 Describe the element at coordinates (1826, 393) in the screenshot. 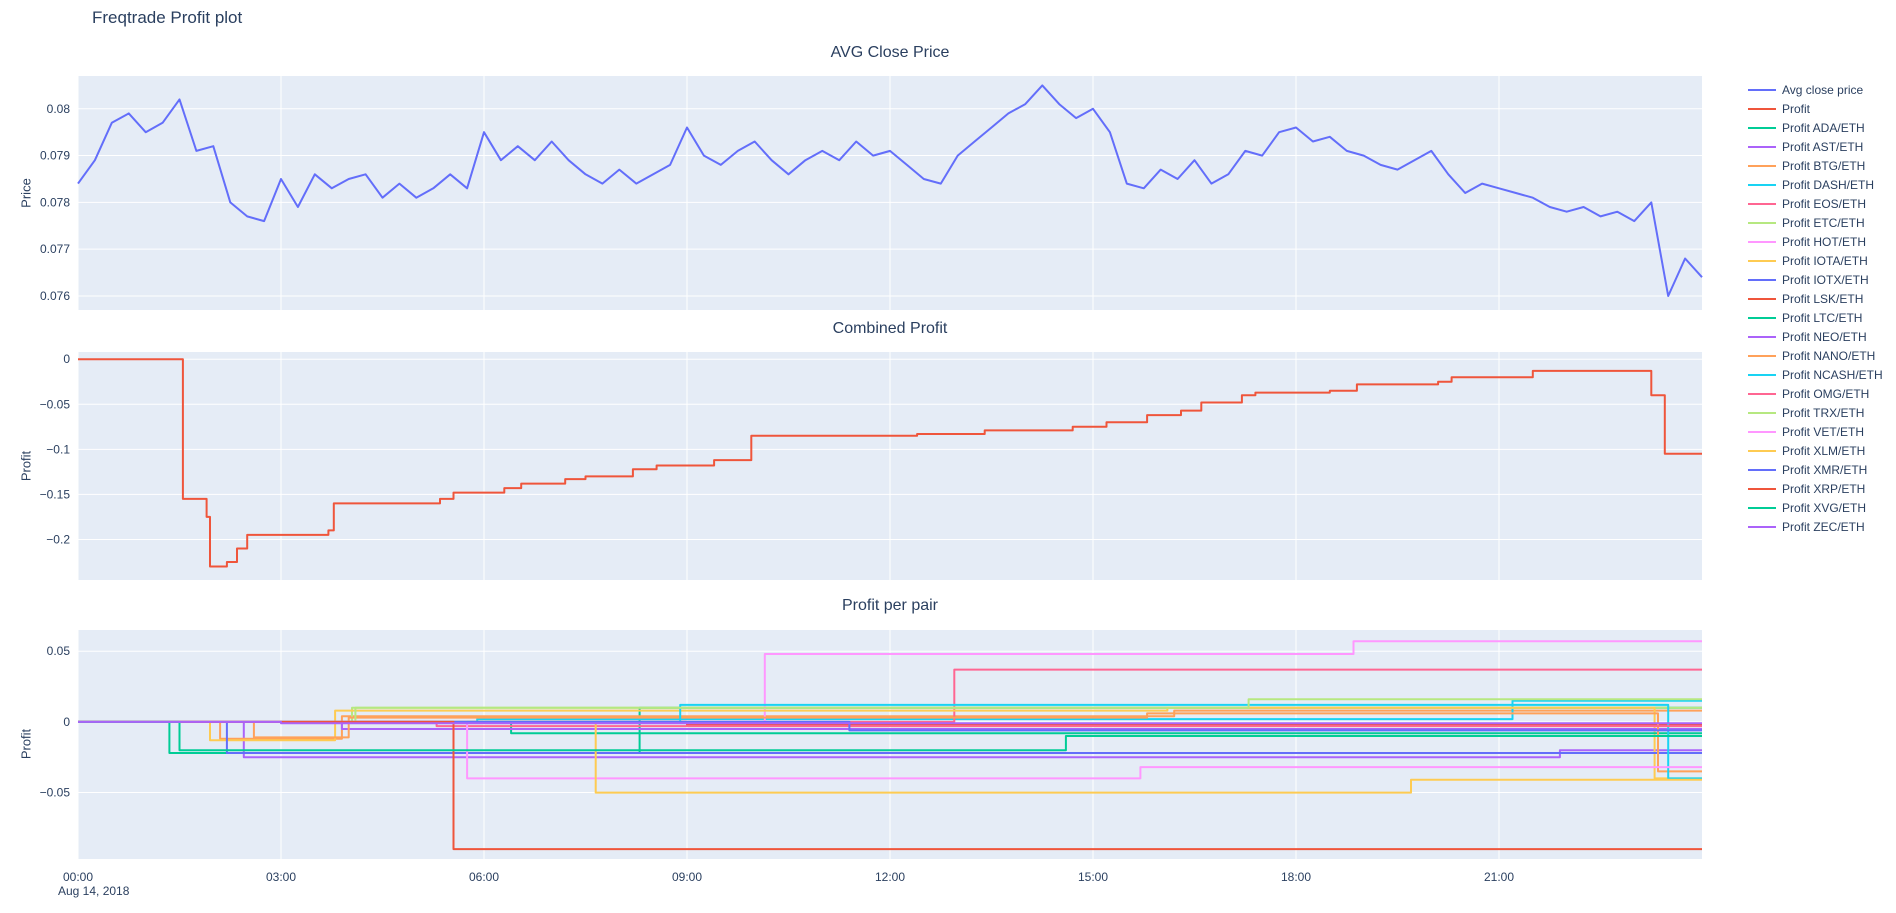

I see `legend-label: Profit OMG/ETH` at that location.